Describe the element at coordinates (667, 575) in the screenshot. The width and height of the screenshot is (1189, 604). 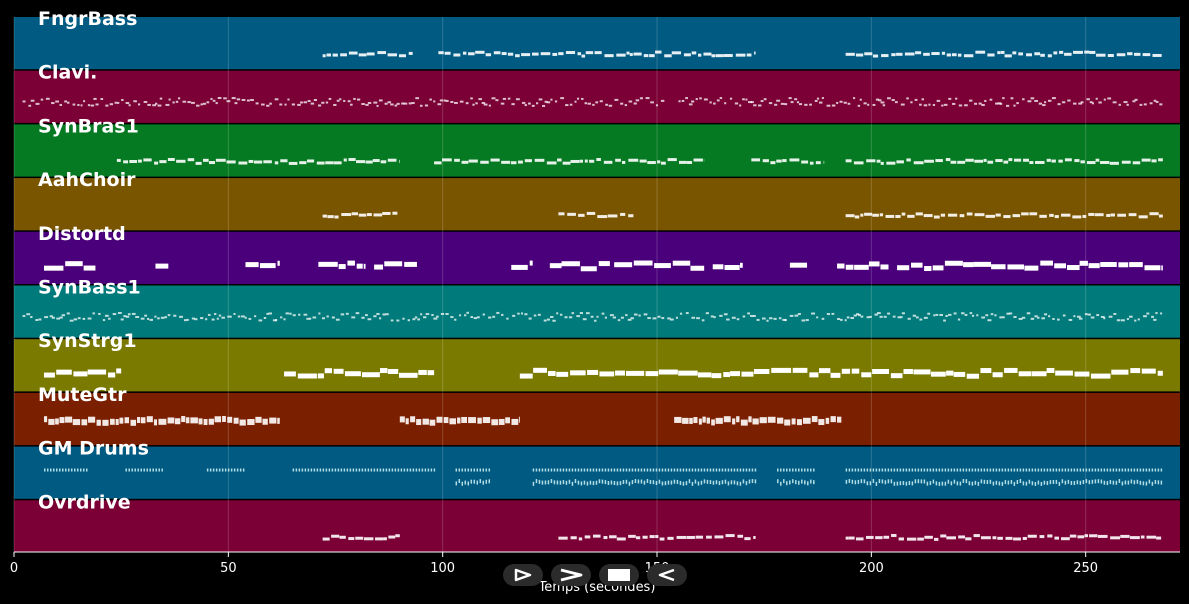
I see `rewind-button` at that location.